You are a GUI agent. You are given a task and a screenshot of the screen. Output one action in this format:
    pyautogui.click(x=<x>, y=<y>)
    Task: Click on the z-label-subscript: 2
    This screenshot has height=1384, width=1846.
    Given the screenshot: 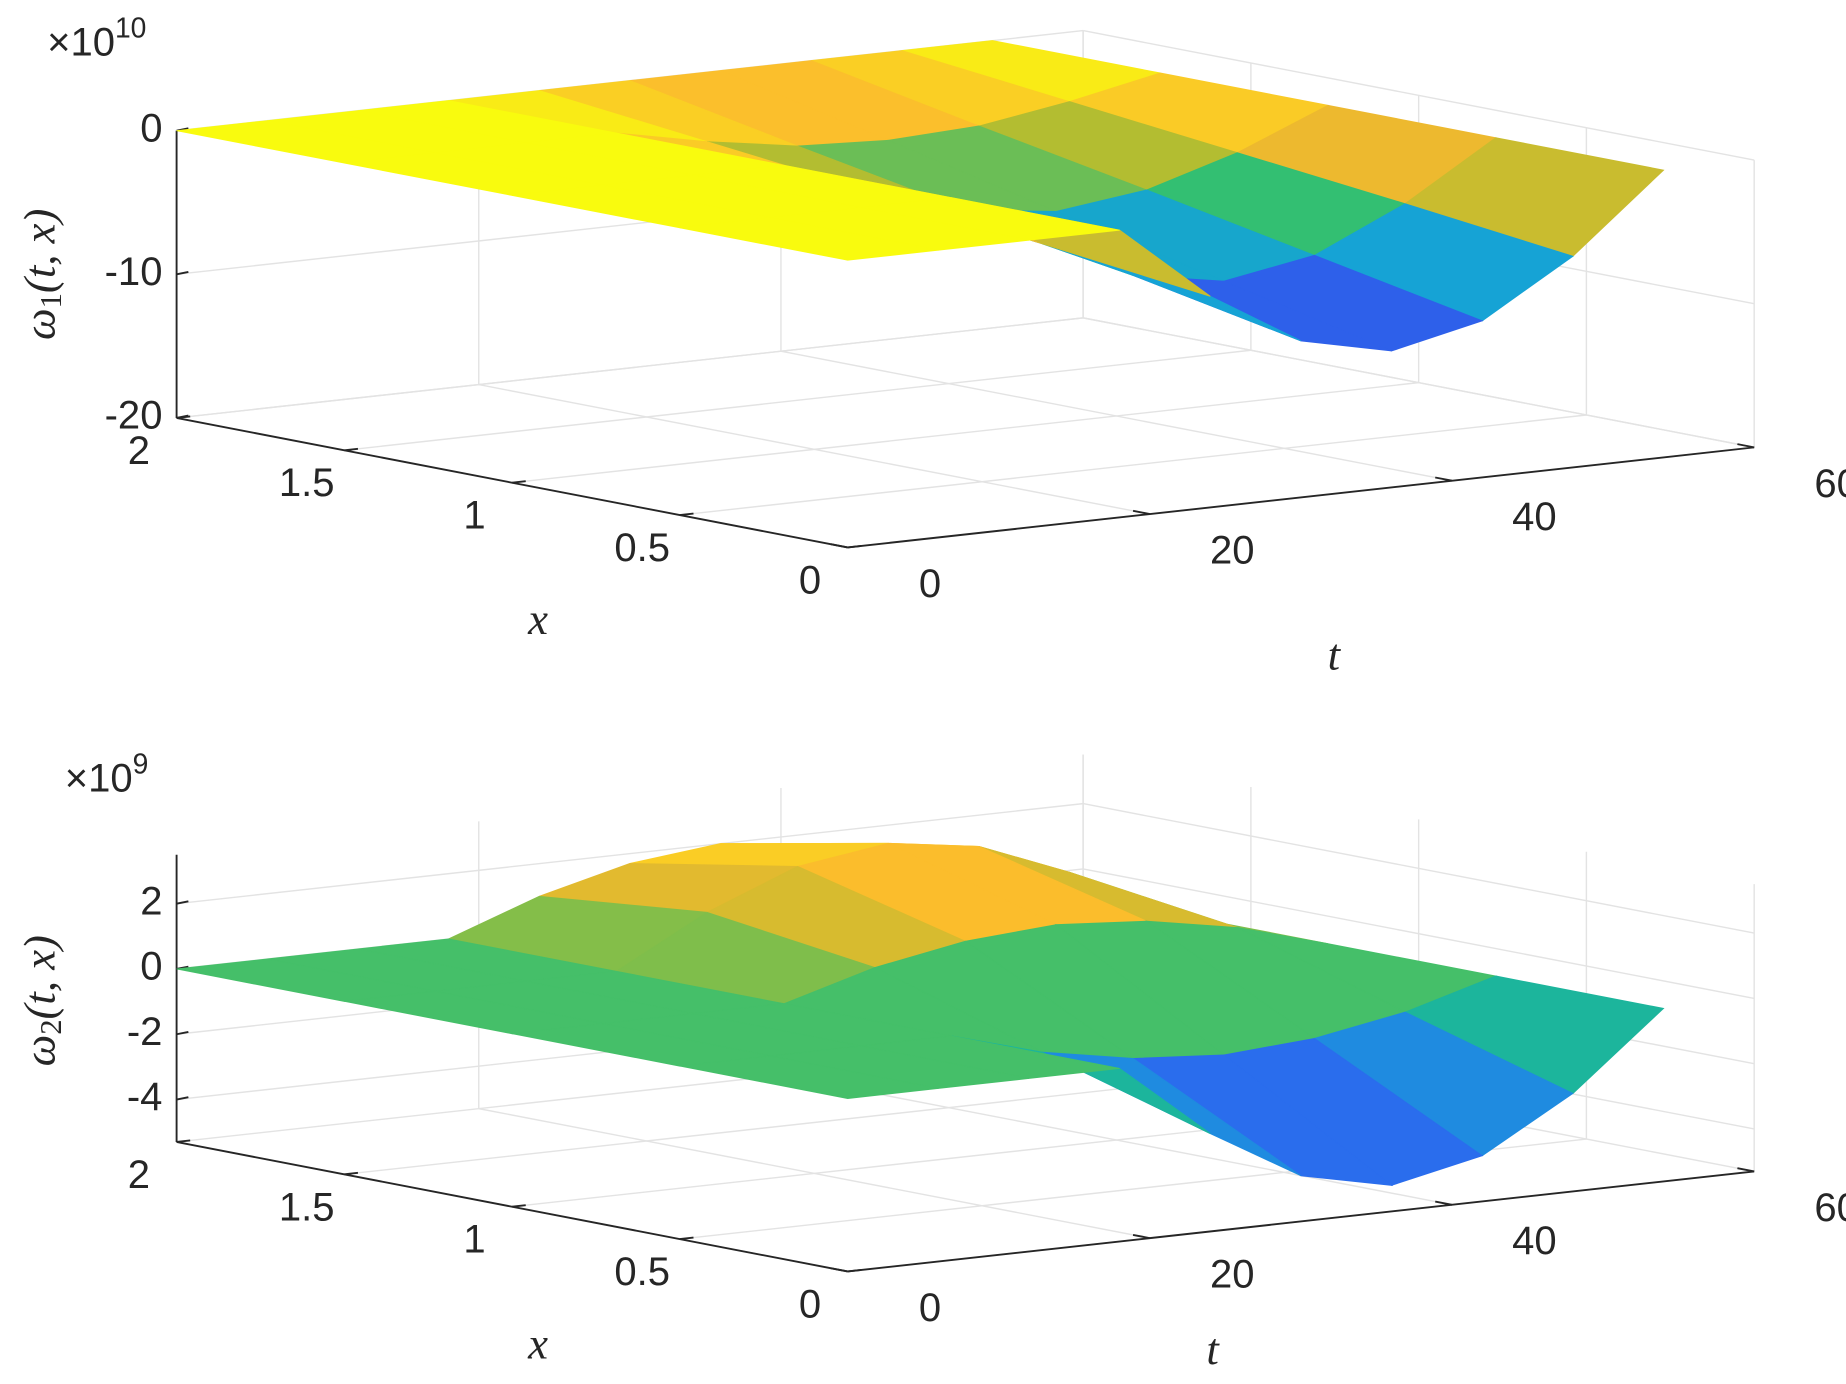 What is the action you would take?
    pyautogui.click(x=51, y=1026)
    